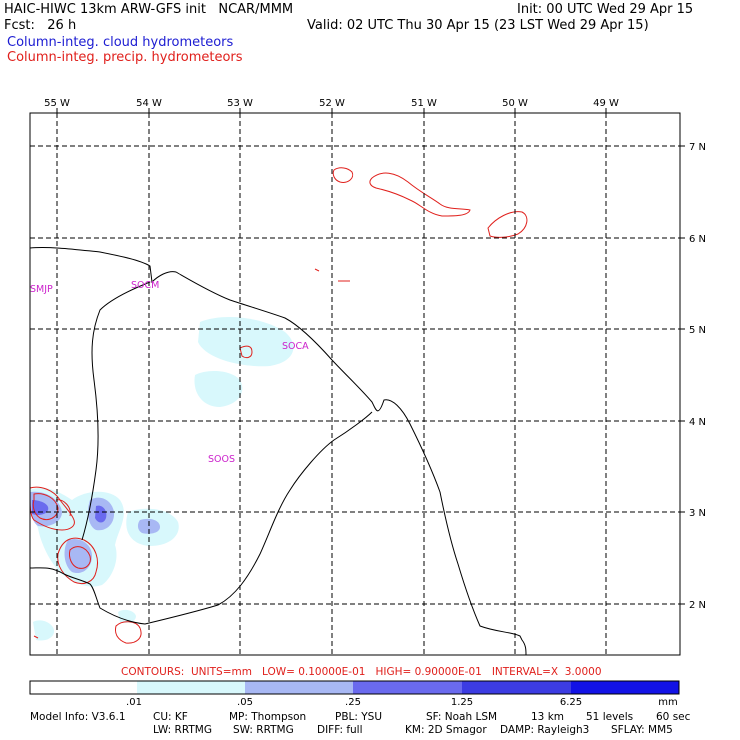 The image size is (740, 740). I want to click on station-soca: SOCA, so click(295, 346).